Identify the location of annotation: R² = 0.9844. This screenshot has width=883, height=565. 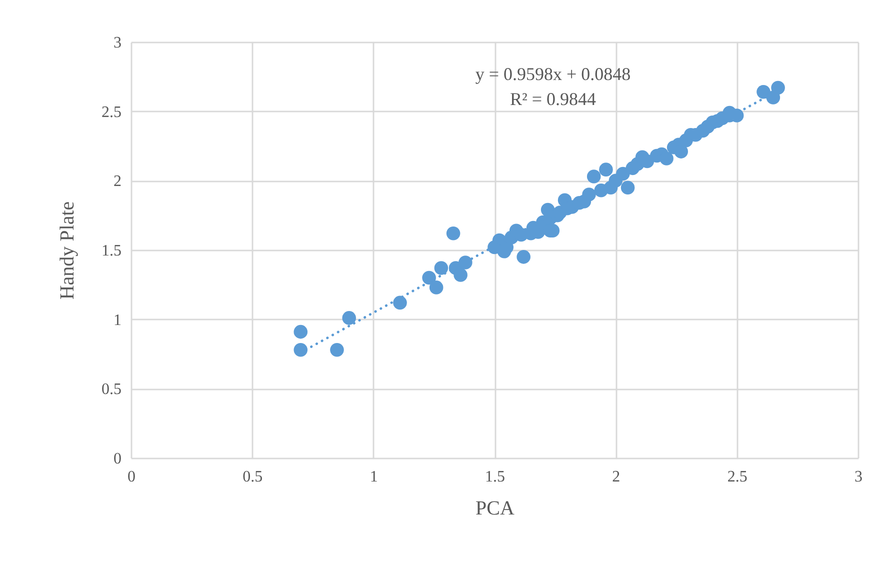
(553, 99).